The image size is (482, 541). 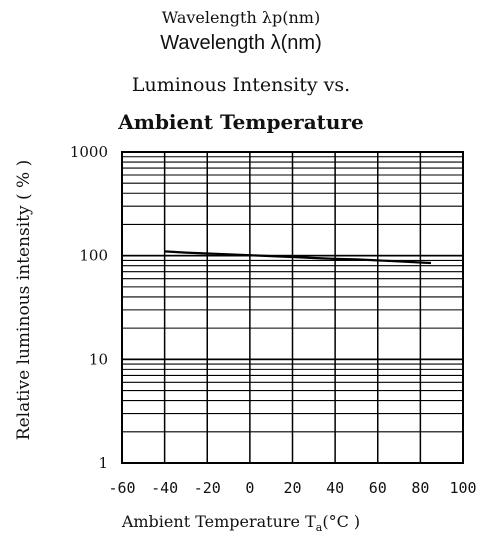 I want to click on y-tick-label: 10, so click(x=98, y=359).